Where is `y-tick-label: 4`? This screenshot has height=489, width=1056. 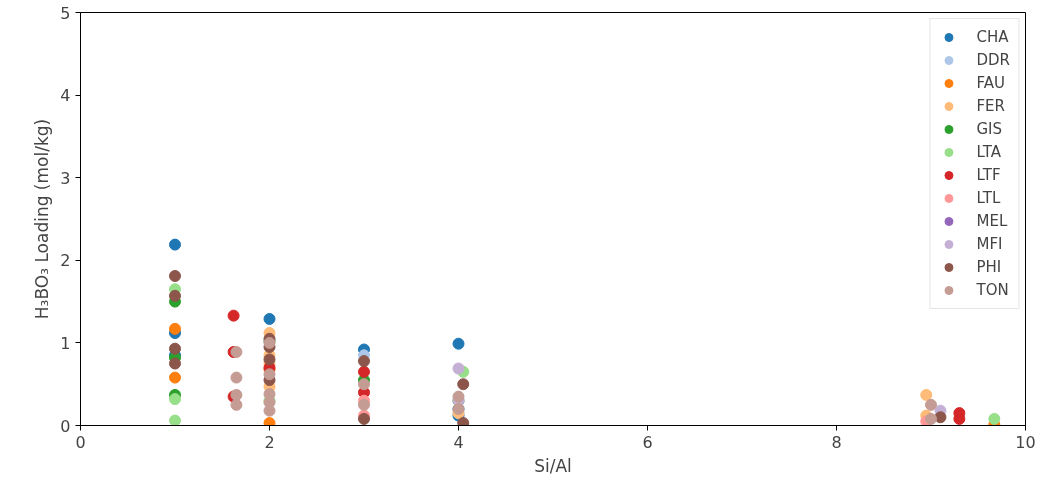 y-tick-label: 4 is located at coordinates (65, 96).